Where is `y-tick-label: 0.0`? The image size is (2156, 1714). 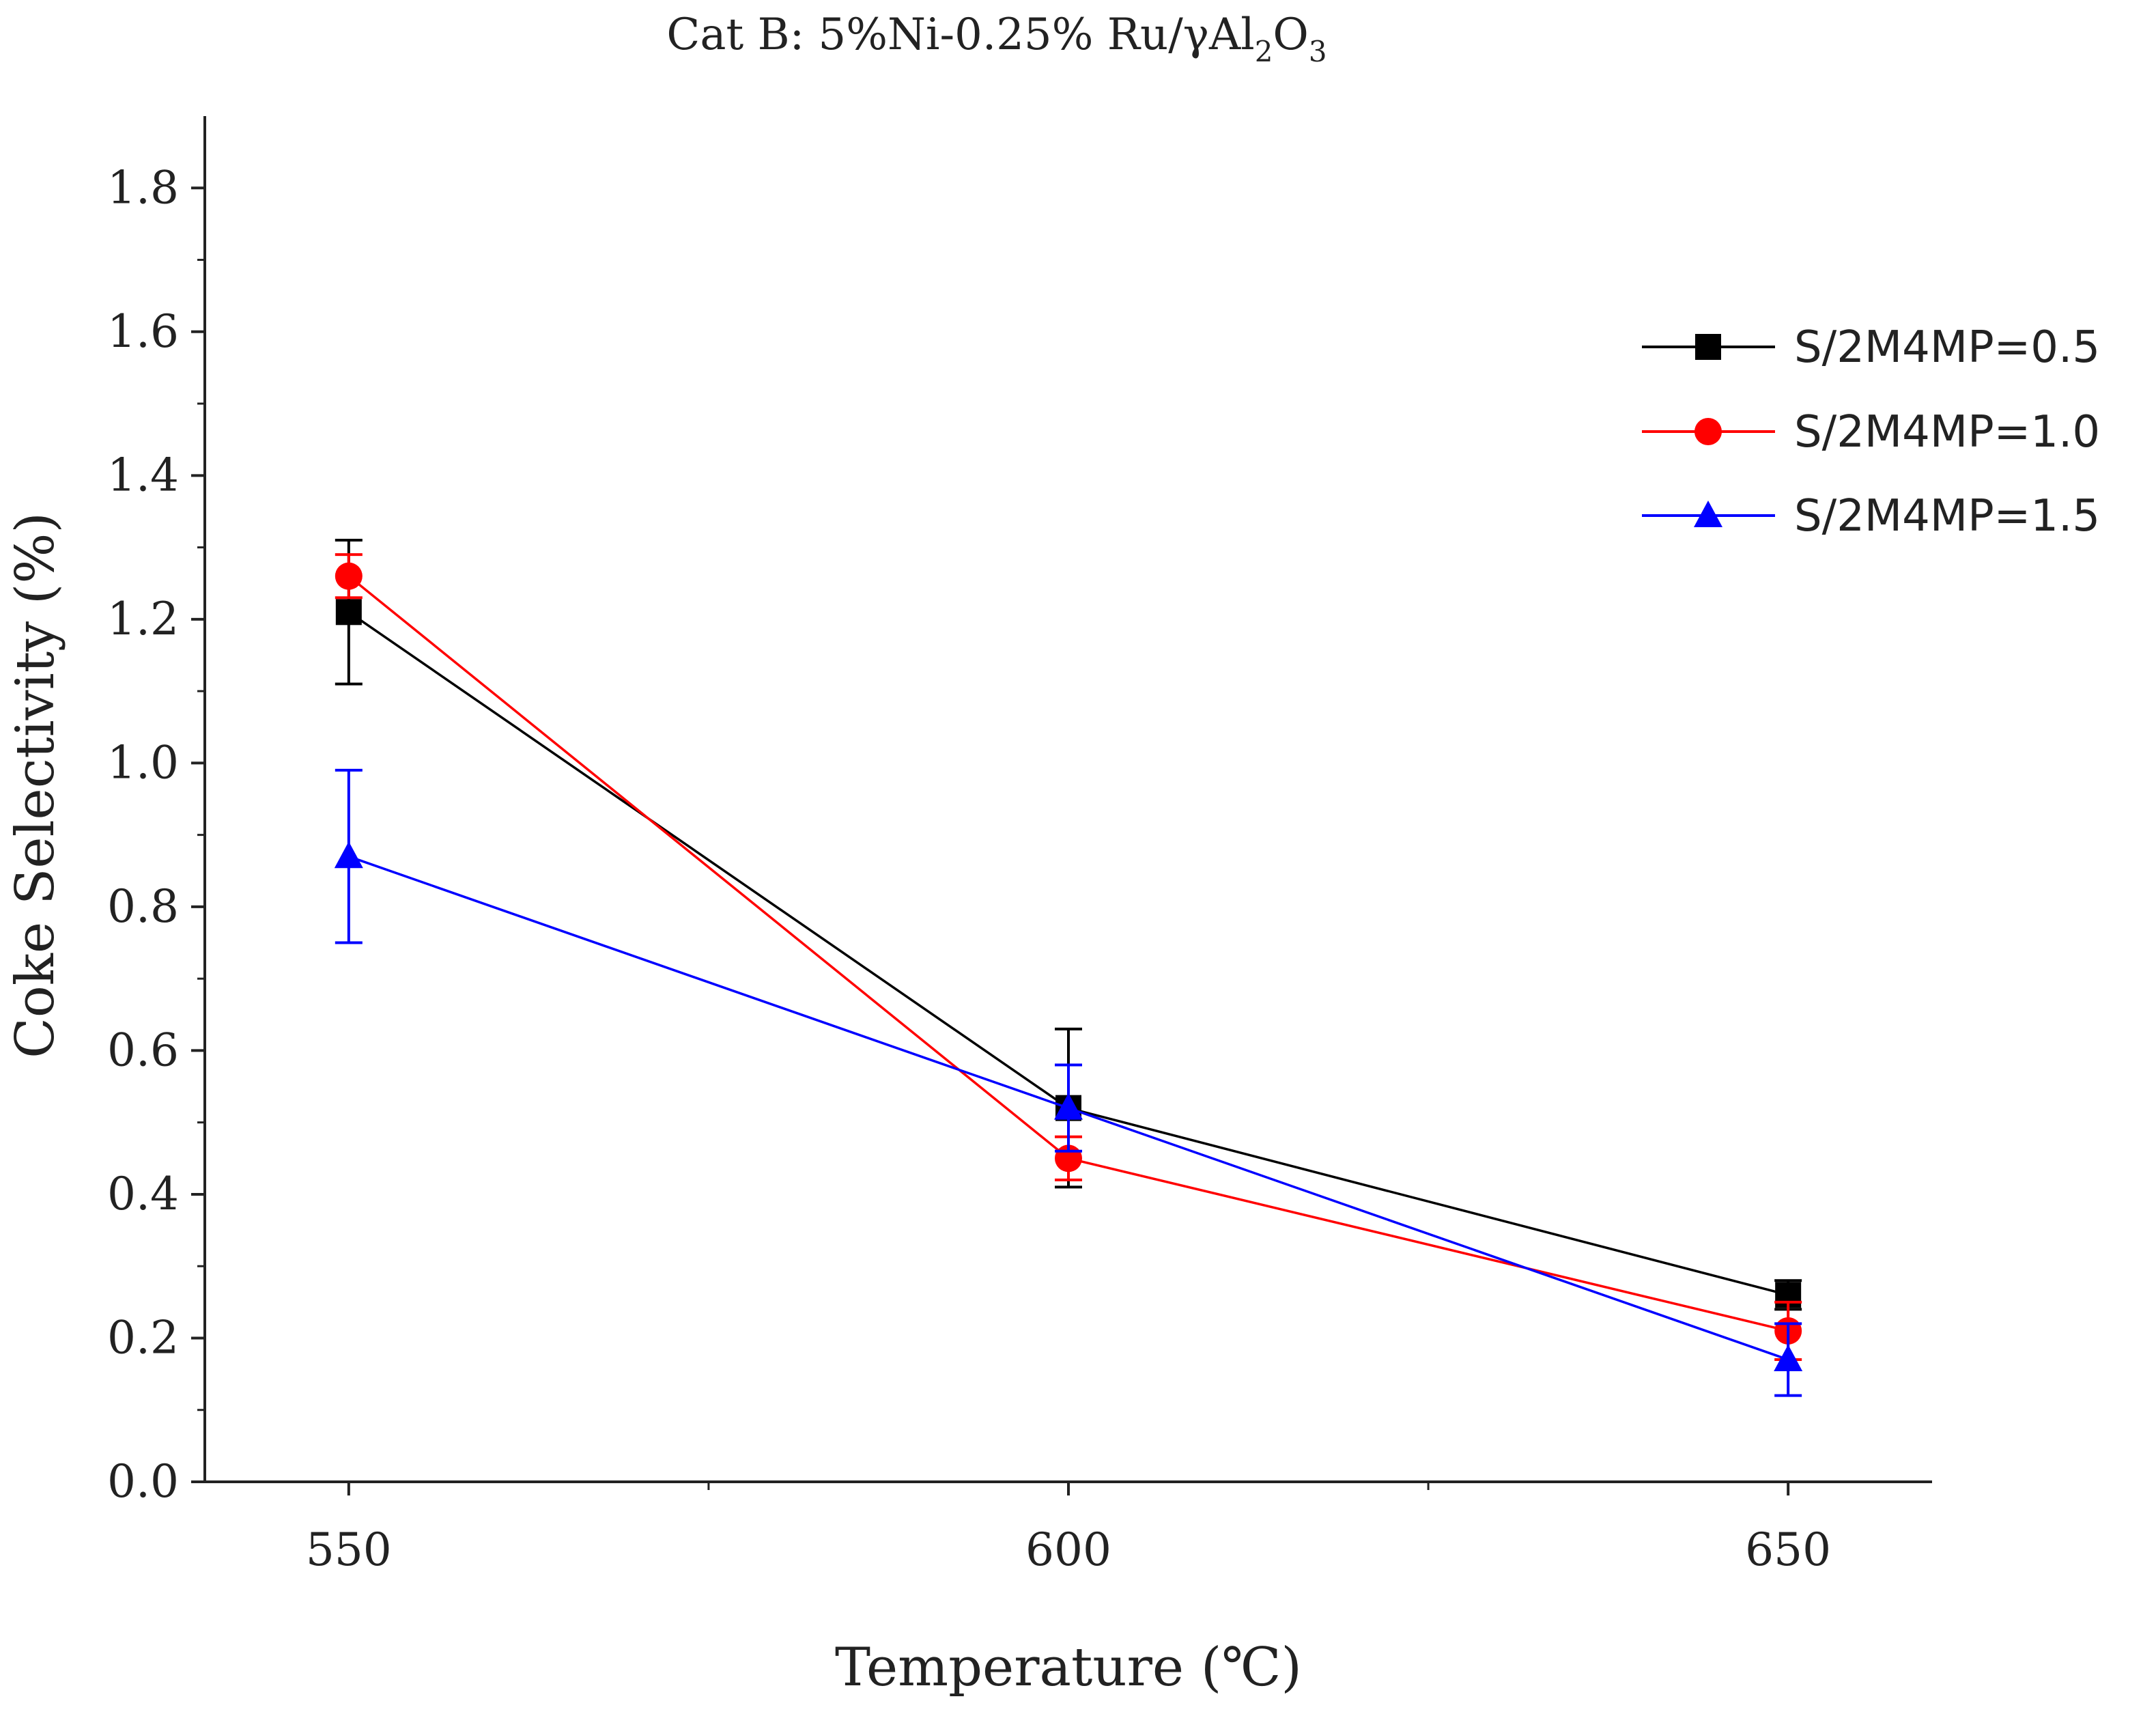
y-tick-label: 0.0 is located at coordinates (143, 1481).